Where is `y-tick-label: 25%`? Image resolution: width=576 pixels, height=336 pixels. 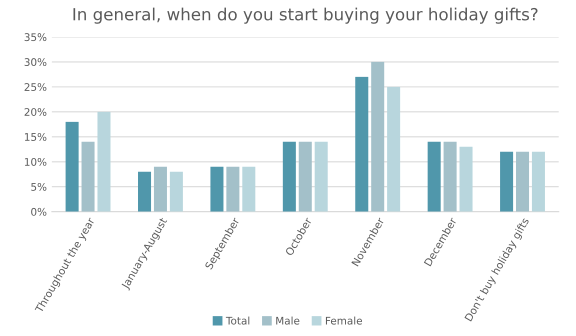
y-tick-label: 25% is located at coordinates (35, 87).